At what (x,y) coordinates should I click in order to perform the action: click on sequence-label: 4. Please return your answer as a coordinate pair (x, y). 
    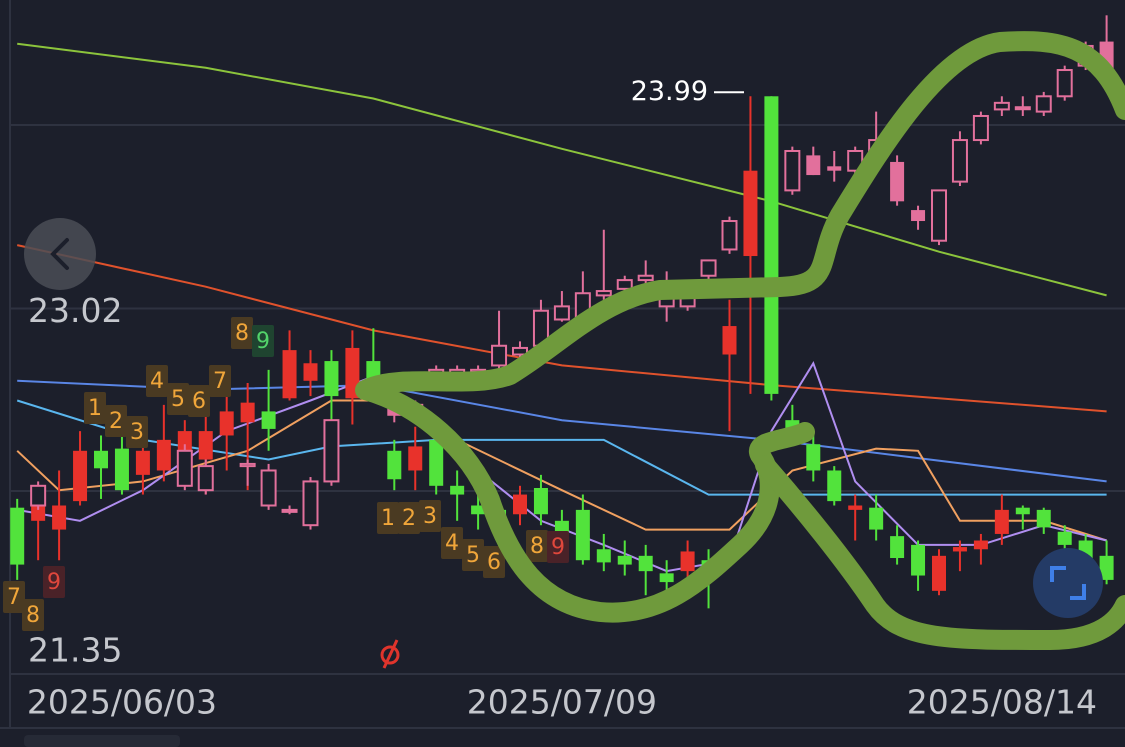
    Looking at the image, I should click on (452, 543).